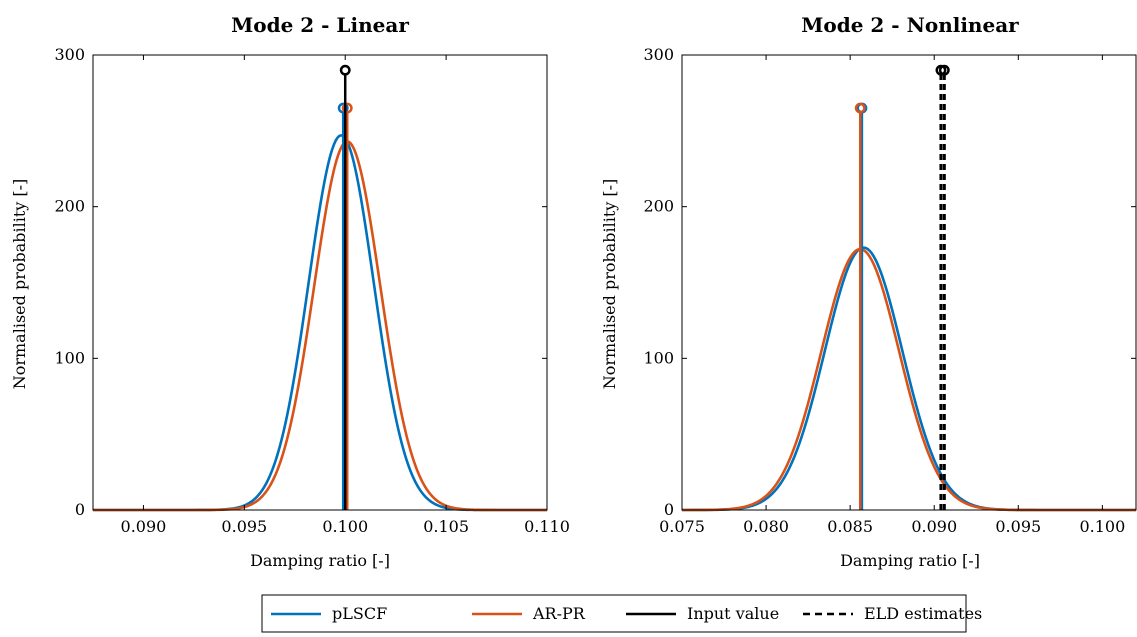 The height and width of the screenshot is (637, 1137). What do you see at coordinates (343, 108) in the screenshot?
I see `stem-marker-plscf` at bounding box center [343, 108].